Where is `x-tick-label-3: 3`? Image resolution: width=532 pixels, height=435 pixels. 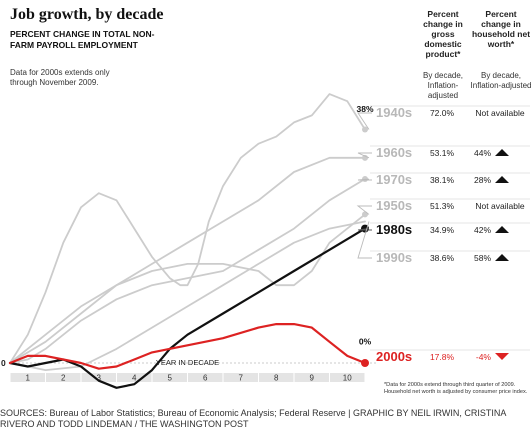
x-tick-label-3: 3 is located at coordinates (99, 378).